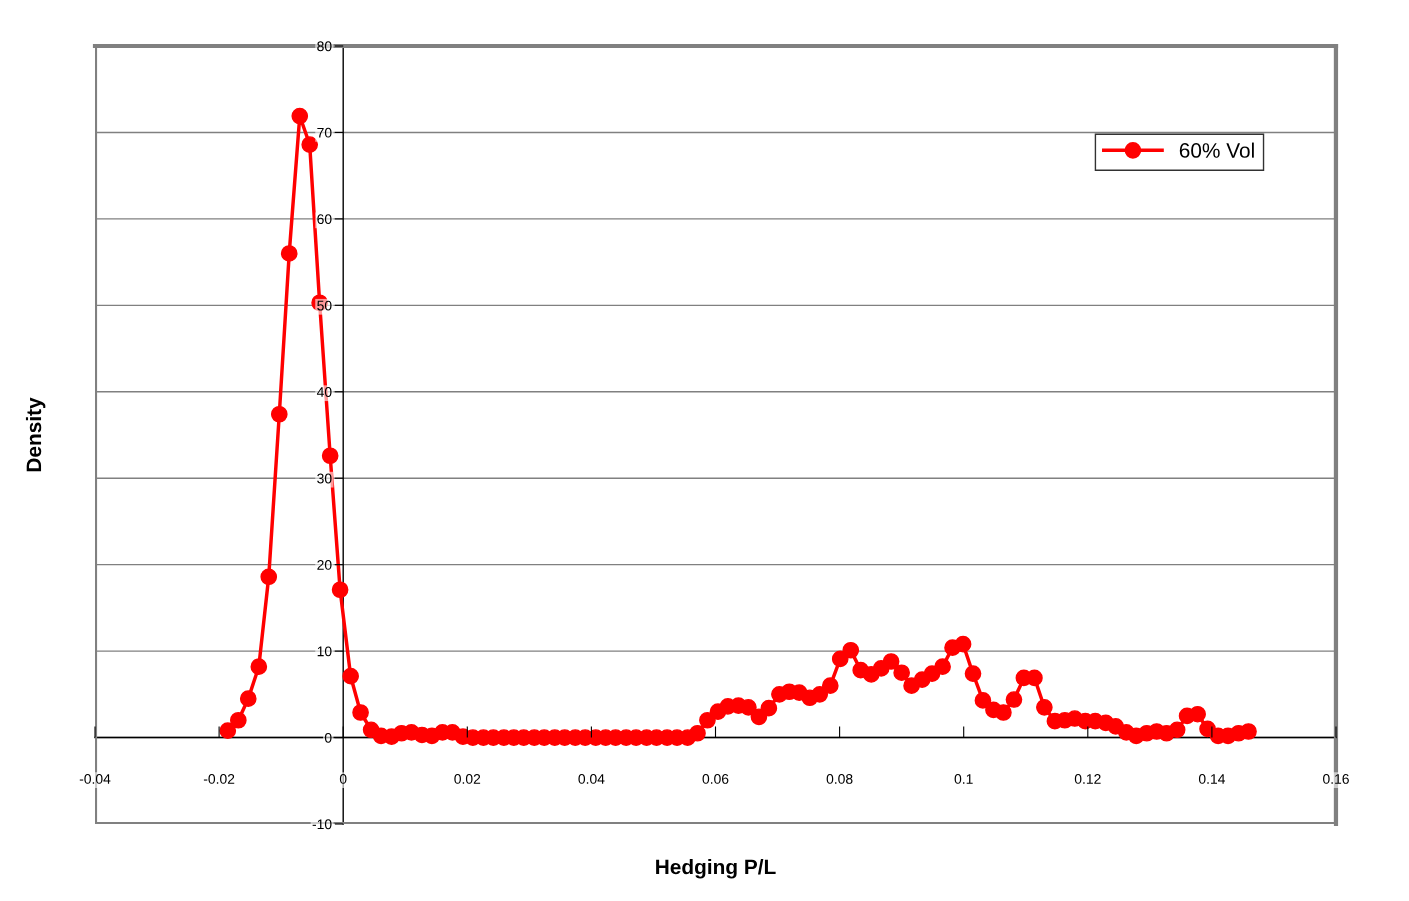 The height and width of the screenshot is (901, 1409). What do you see at coordinates (1212, 779) in the screenshot?
I see `x-tick-label: 0.14` at bounding box center [1212, 779].